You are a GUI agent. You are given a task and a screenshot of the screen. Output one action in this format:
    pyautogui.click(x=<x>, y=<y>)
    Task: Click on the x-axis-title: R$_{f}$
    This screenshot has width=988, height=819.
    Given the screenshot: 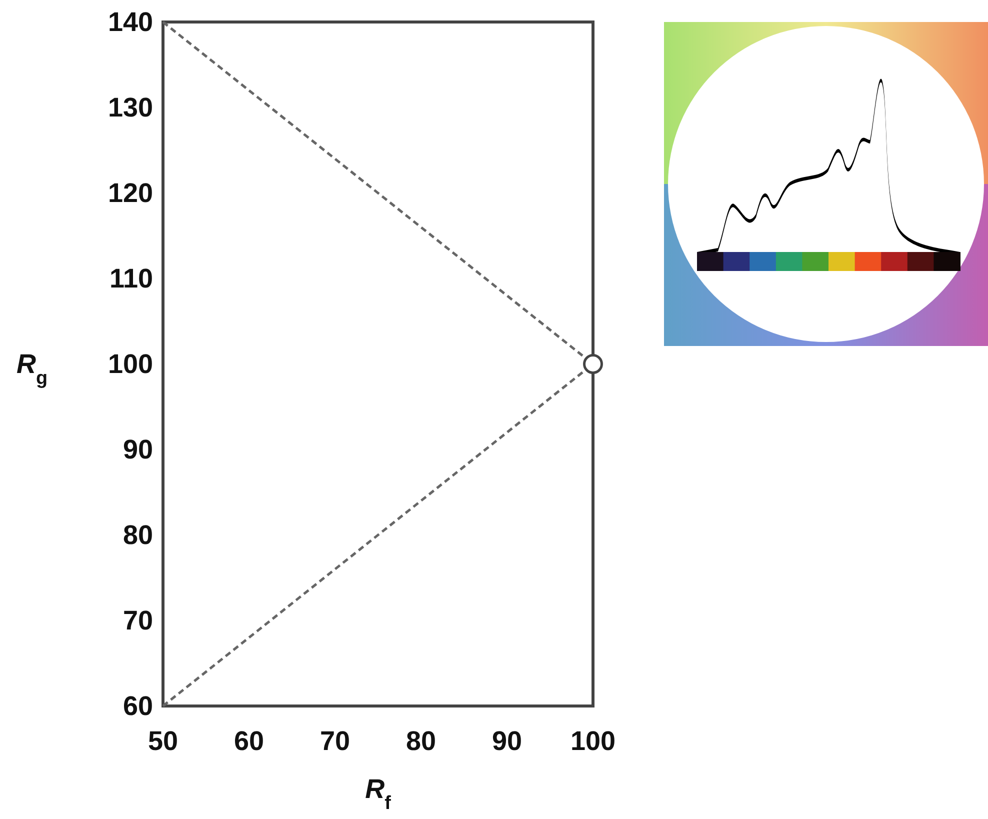 What is the action you would take?
    pyautogui.click(x=378, y=794)
    